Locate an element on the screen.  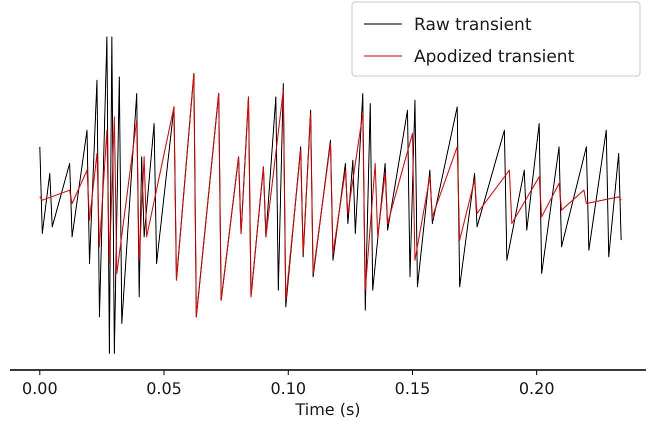
legend-label: Apodized transient is located at coordinates (494, 57).